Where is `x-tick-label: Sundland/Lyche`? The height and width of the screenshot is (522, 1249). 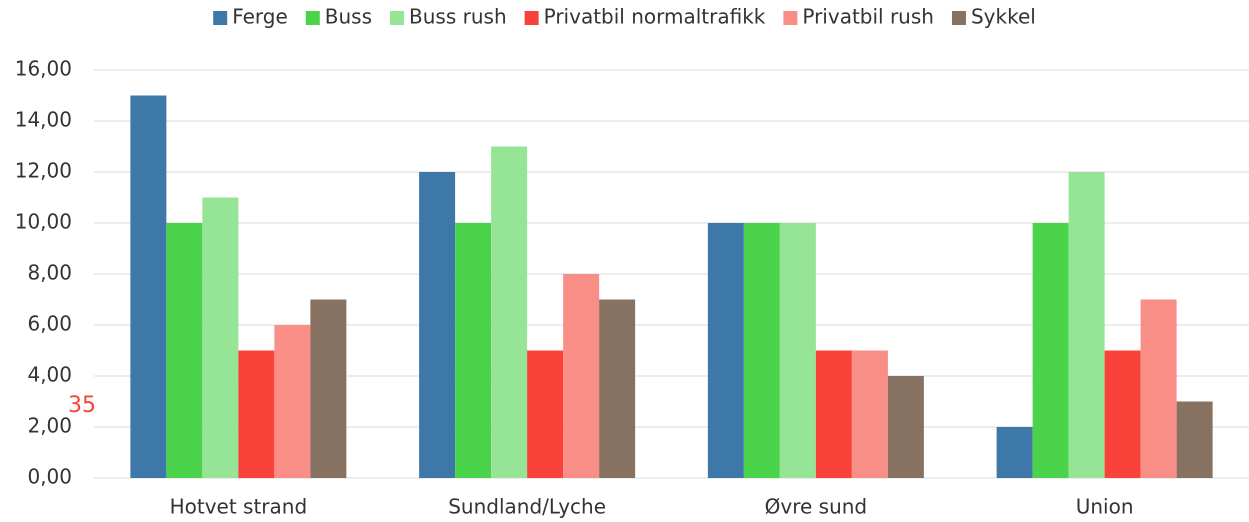 x-tick-label: Sundland/Lyche is located at coordinates (527, 507).